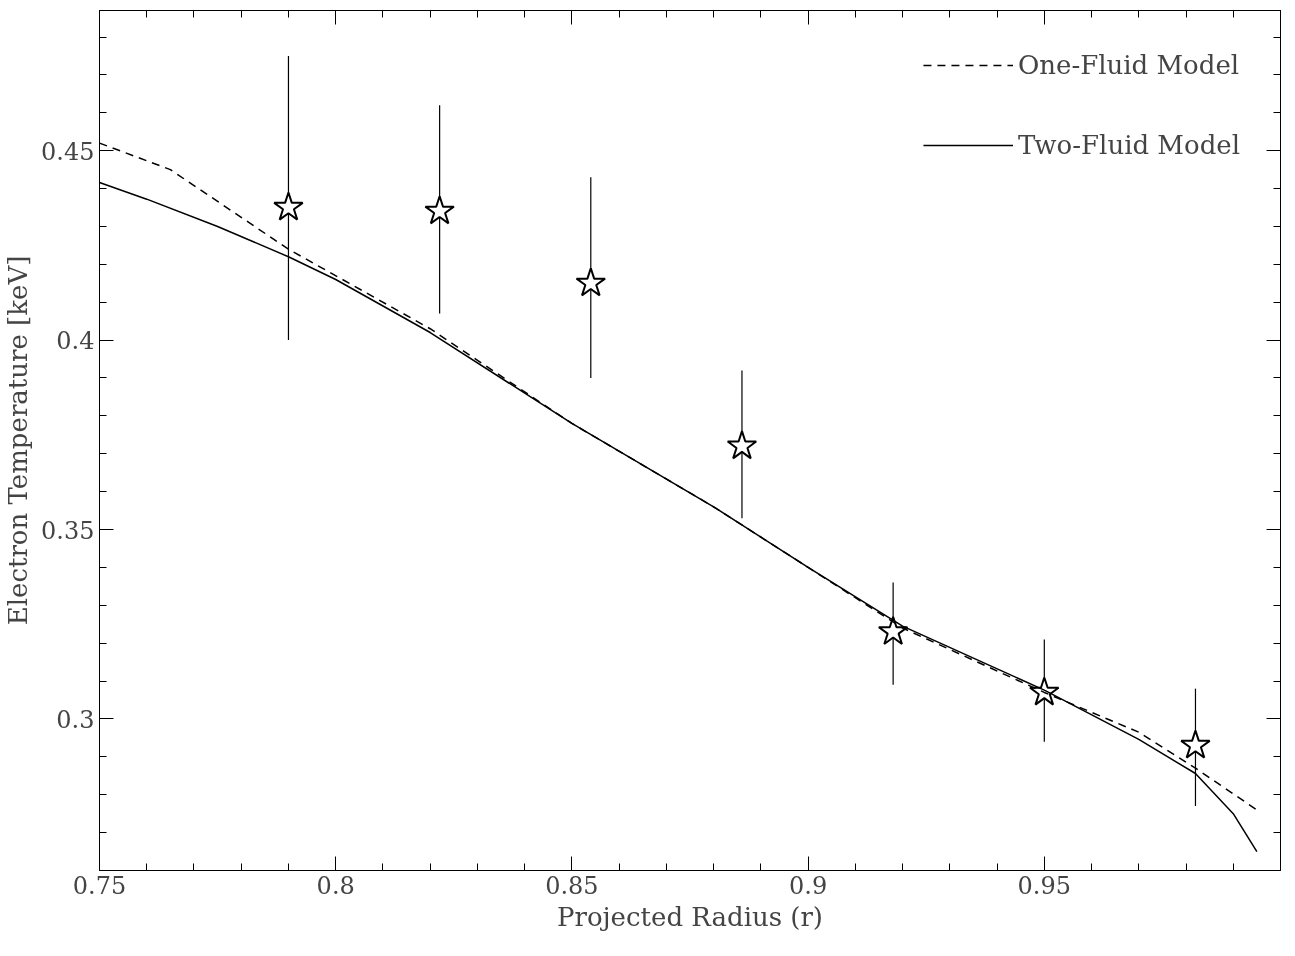 This screenshot has width=1295, height=956. I want to click on x-tick-label: 0.85, so click(572, 885).